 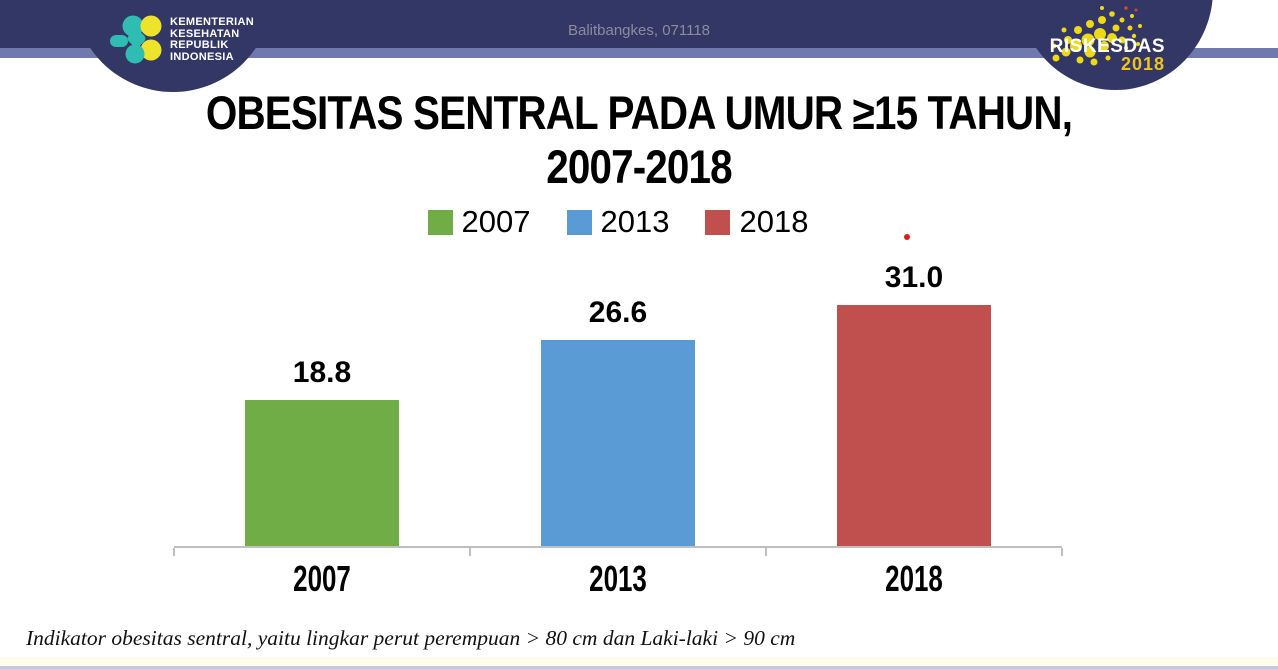 I want to click on header-stripe, so click(x=639, y=53).